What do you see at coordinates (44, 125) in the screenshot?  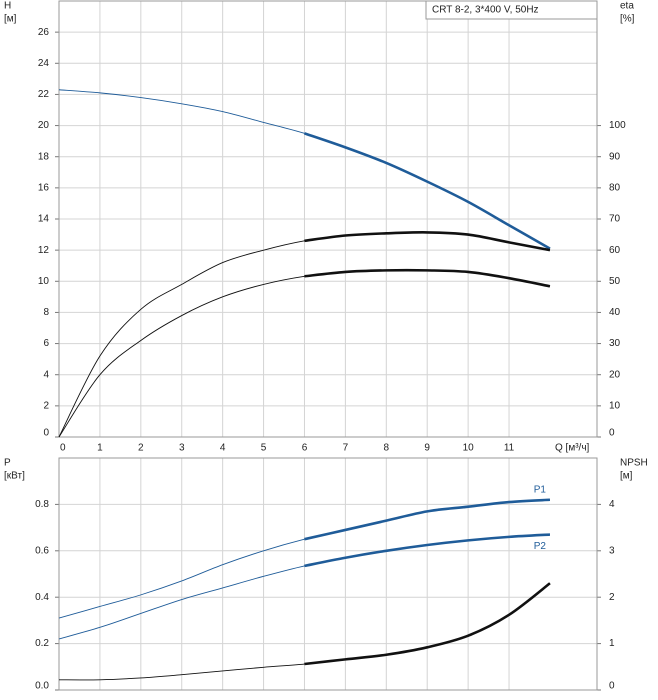 I see `y-tick-label: 20` at bounding box center [44, 125].